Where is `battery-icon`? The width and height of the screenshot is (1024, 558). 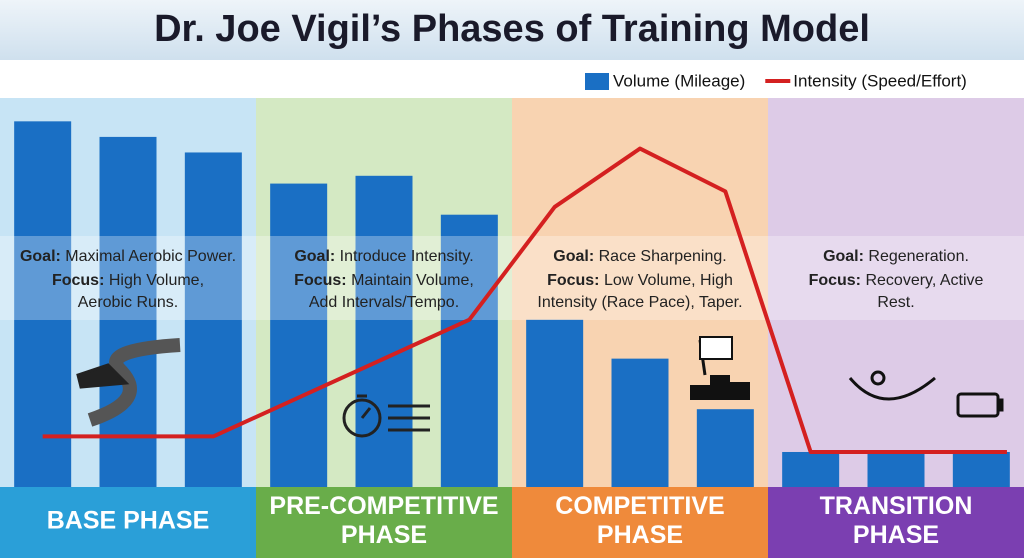 battery-icon is located at coordinates (980, 405).